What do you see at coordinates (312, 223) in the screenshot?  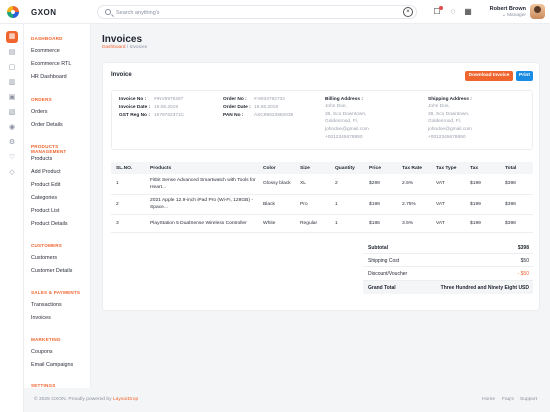 I see `cell-size: Regular` at bounding box center [312, 223].